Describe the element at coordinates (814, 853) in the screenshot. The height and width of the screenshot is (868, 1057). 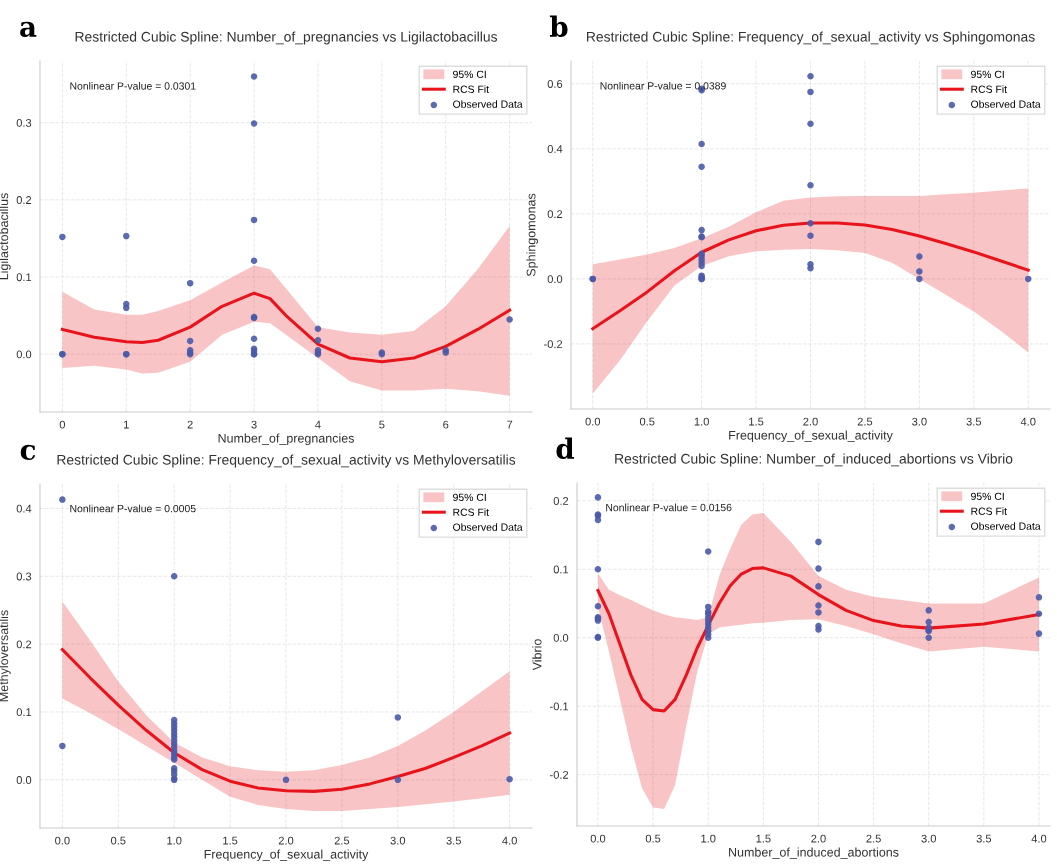
I see `x-axis-title: Number_of_induced_abortions` at that location.